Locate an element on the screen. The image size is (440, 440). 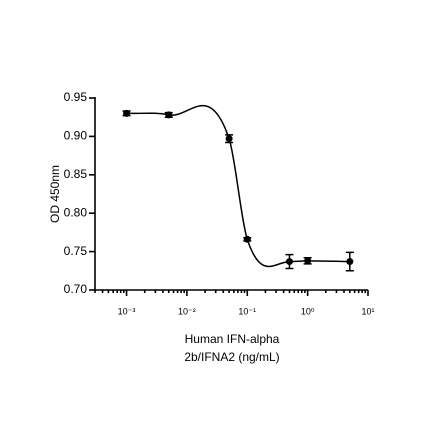
x-tick-label: 10¹ is located at coordinates (367, 311).